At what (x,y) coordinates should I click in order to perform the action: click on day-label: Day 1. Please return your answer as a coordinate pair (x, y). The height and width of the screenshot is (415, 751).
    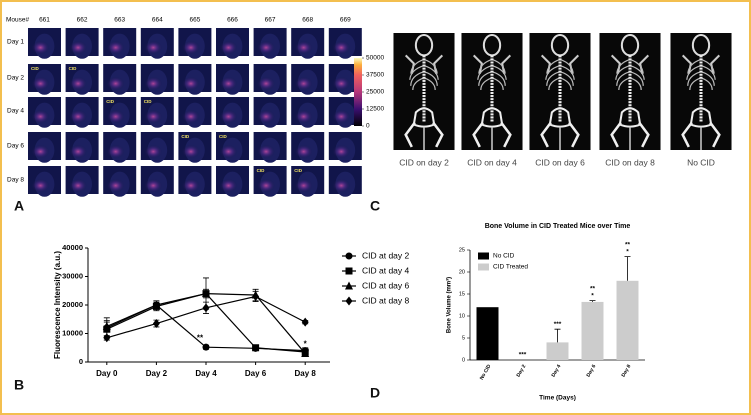
    Looking at the image, I should click on (15, 42).